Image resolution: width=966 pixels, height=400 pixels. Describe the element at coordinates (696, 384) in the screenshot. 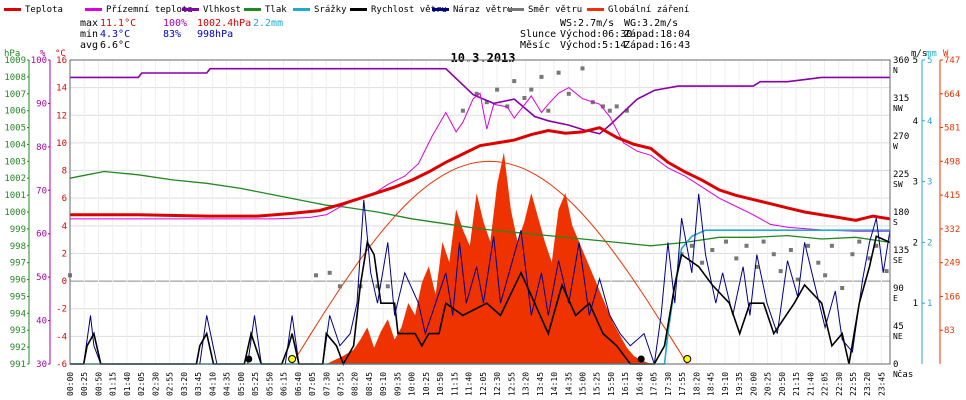

I see `x-tick-label: 18:20` at that location.